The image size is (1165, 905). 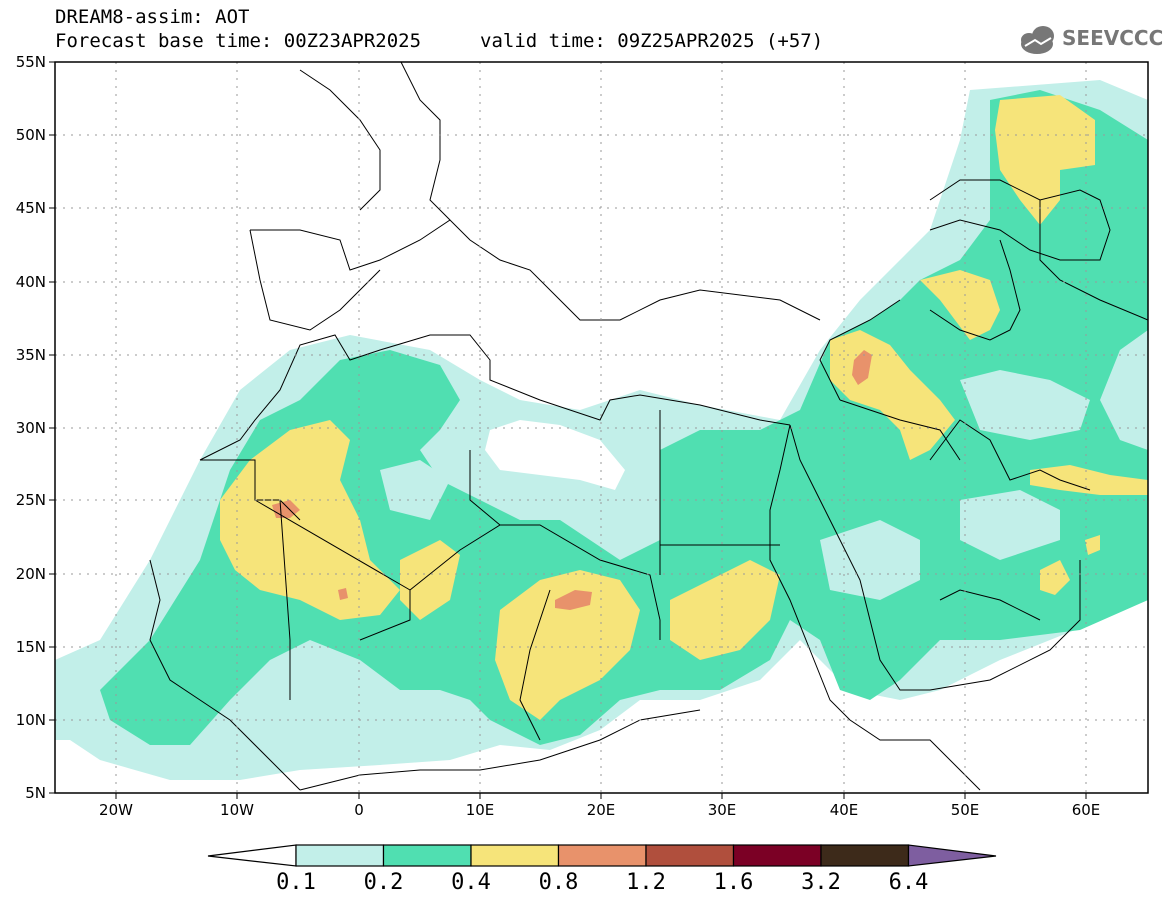 I want to click on colorbar-segment-1.6, so click(x=777, y=855).